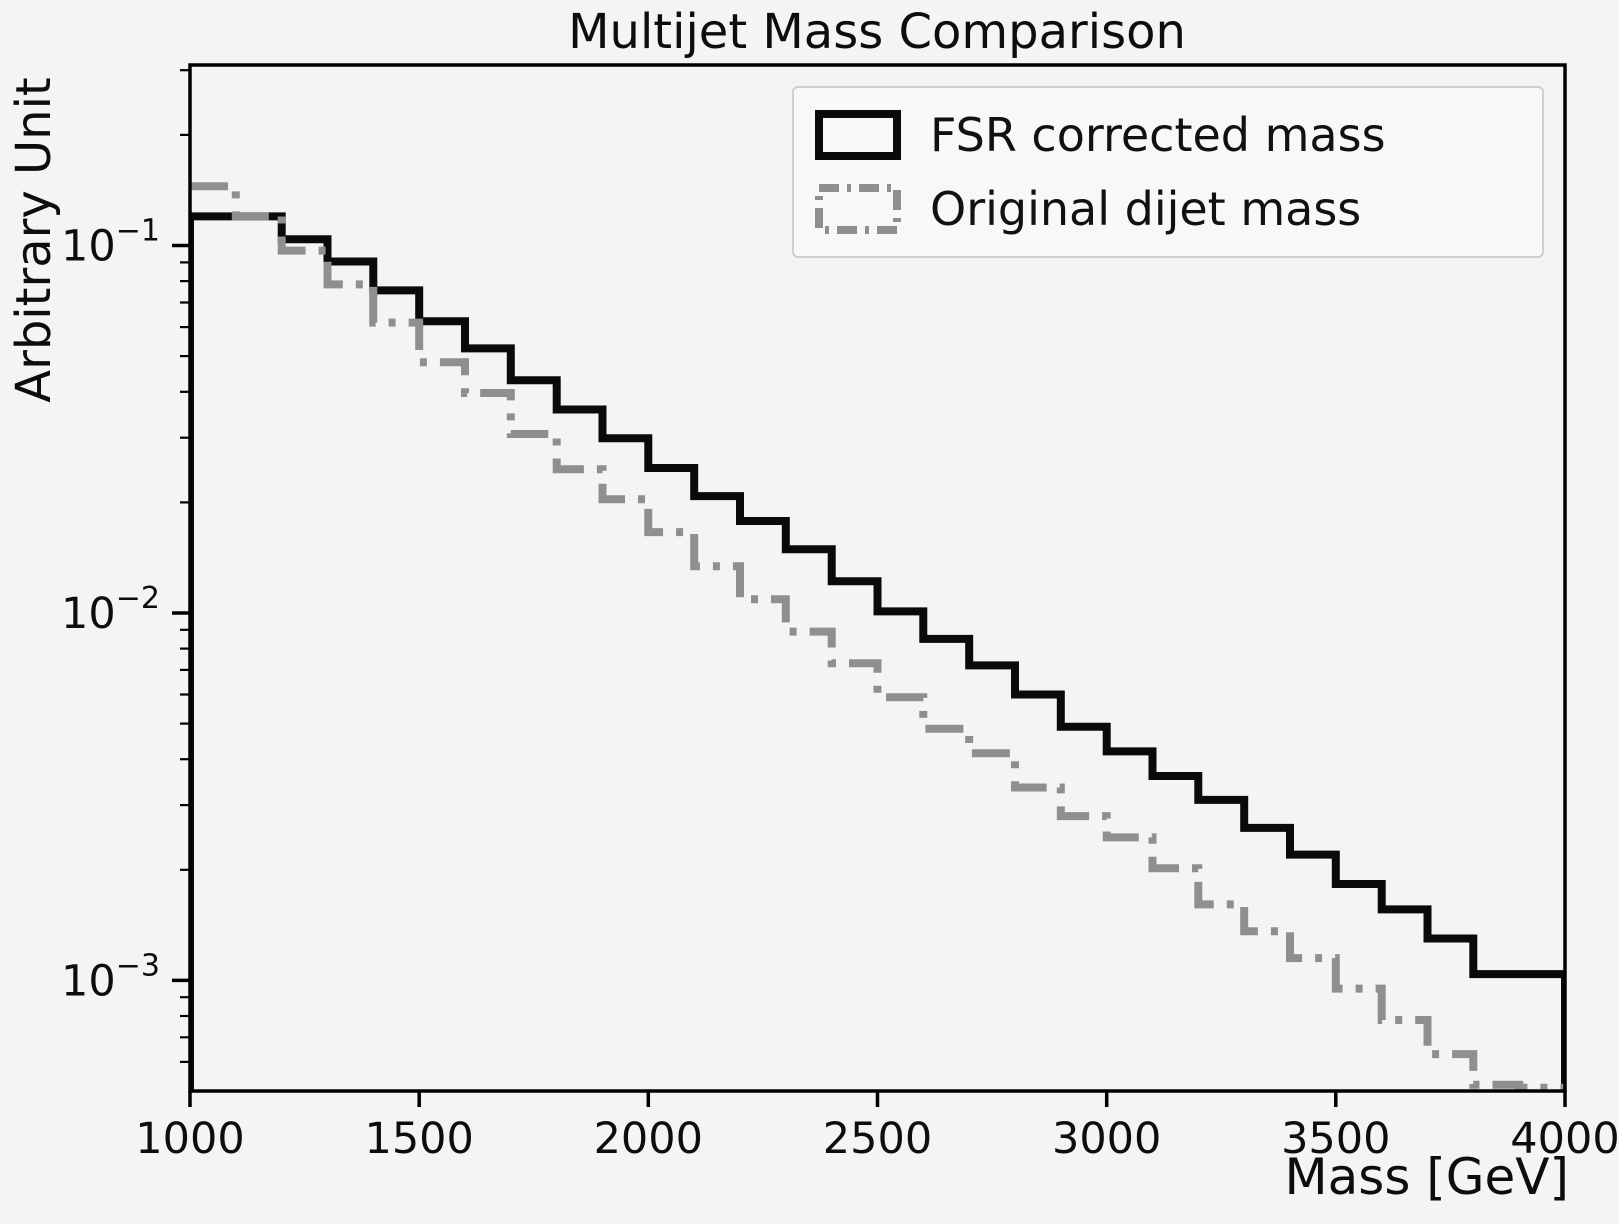 This screenshot has width=1619, height=1224. I want to click on x-tick-label: 3500, so click(1335, 1139).